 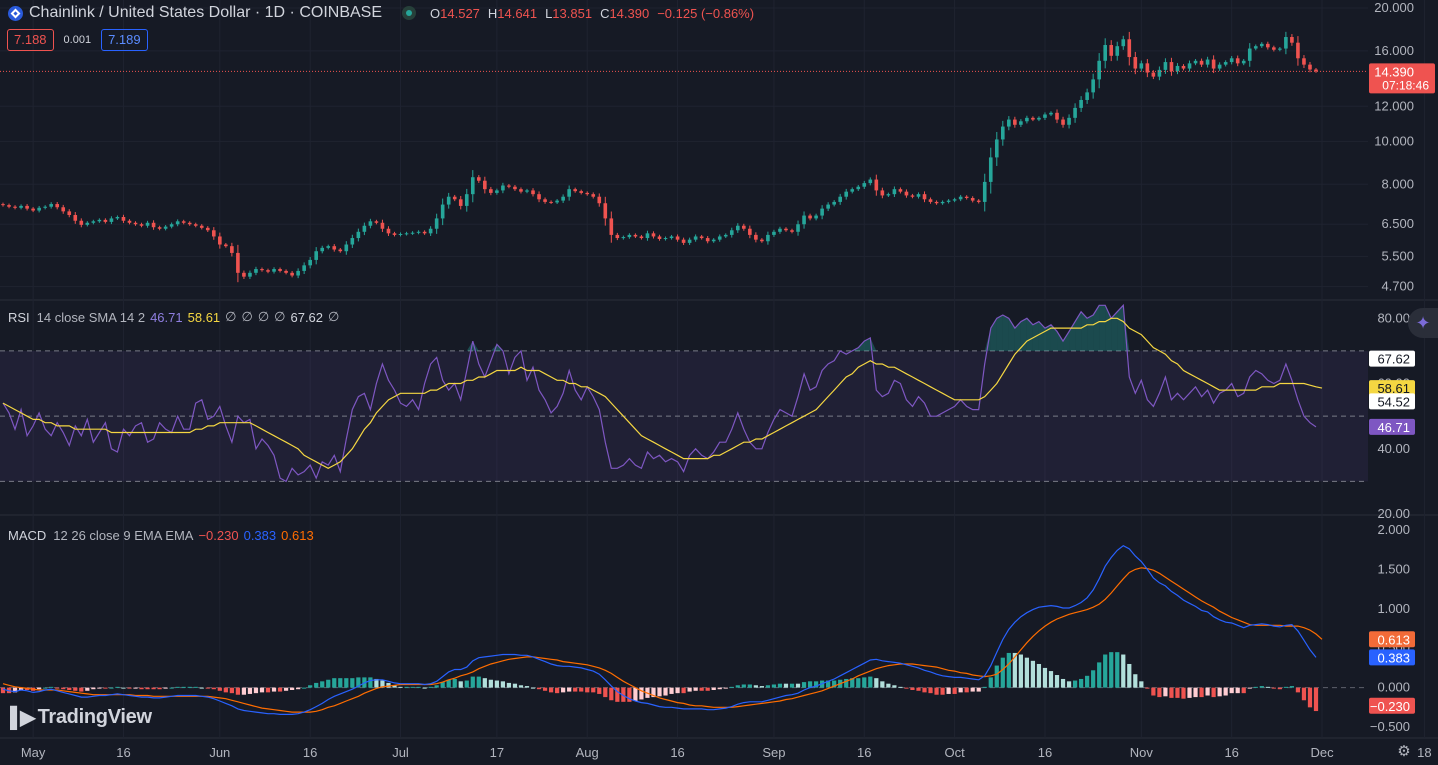 What do you see at coordinates (1404, 751) in the screenshot?
I see `gear-icon: ⚙` at bounding box center [1404, 751].